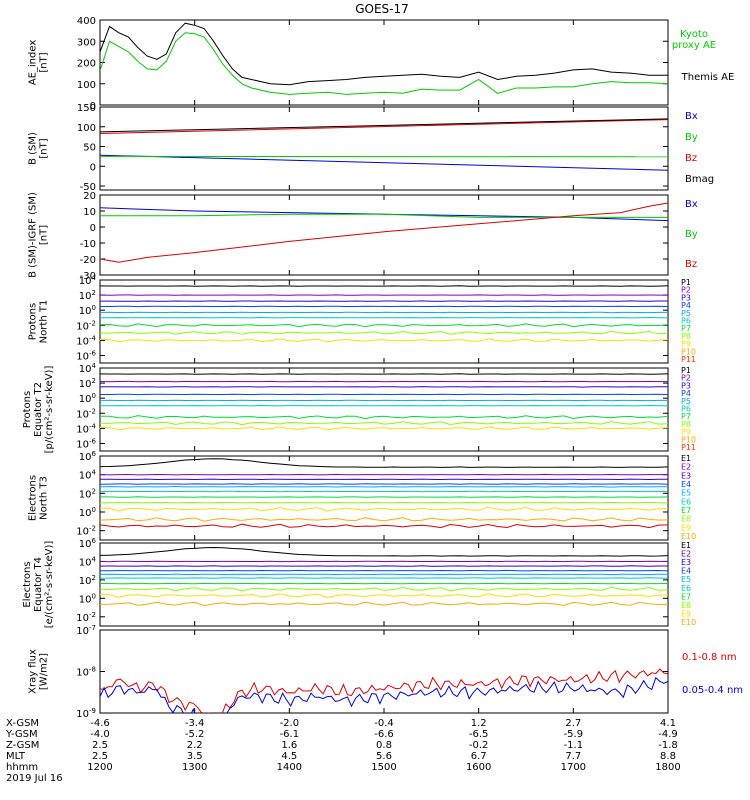 The image size is (750, 800). What do you see at coordinates (383, 767) in the screenshot?
I see `table-cell: 1500` at bounding box center [383, 767].